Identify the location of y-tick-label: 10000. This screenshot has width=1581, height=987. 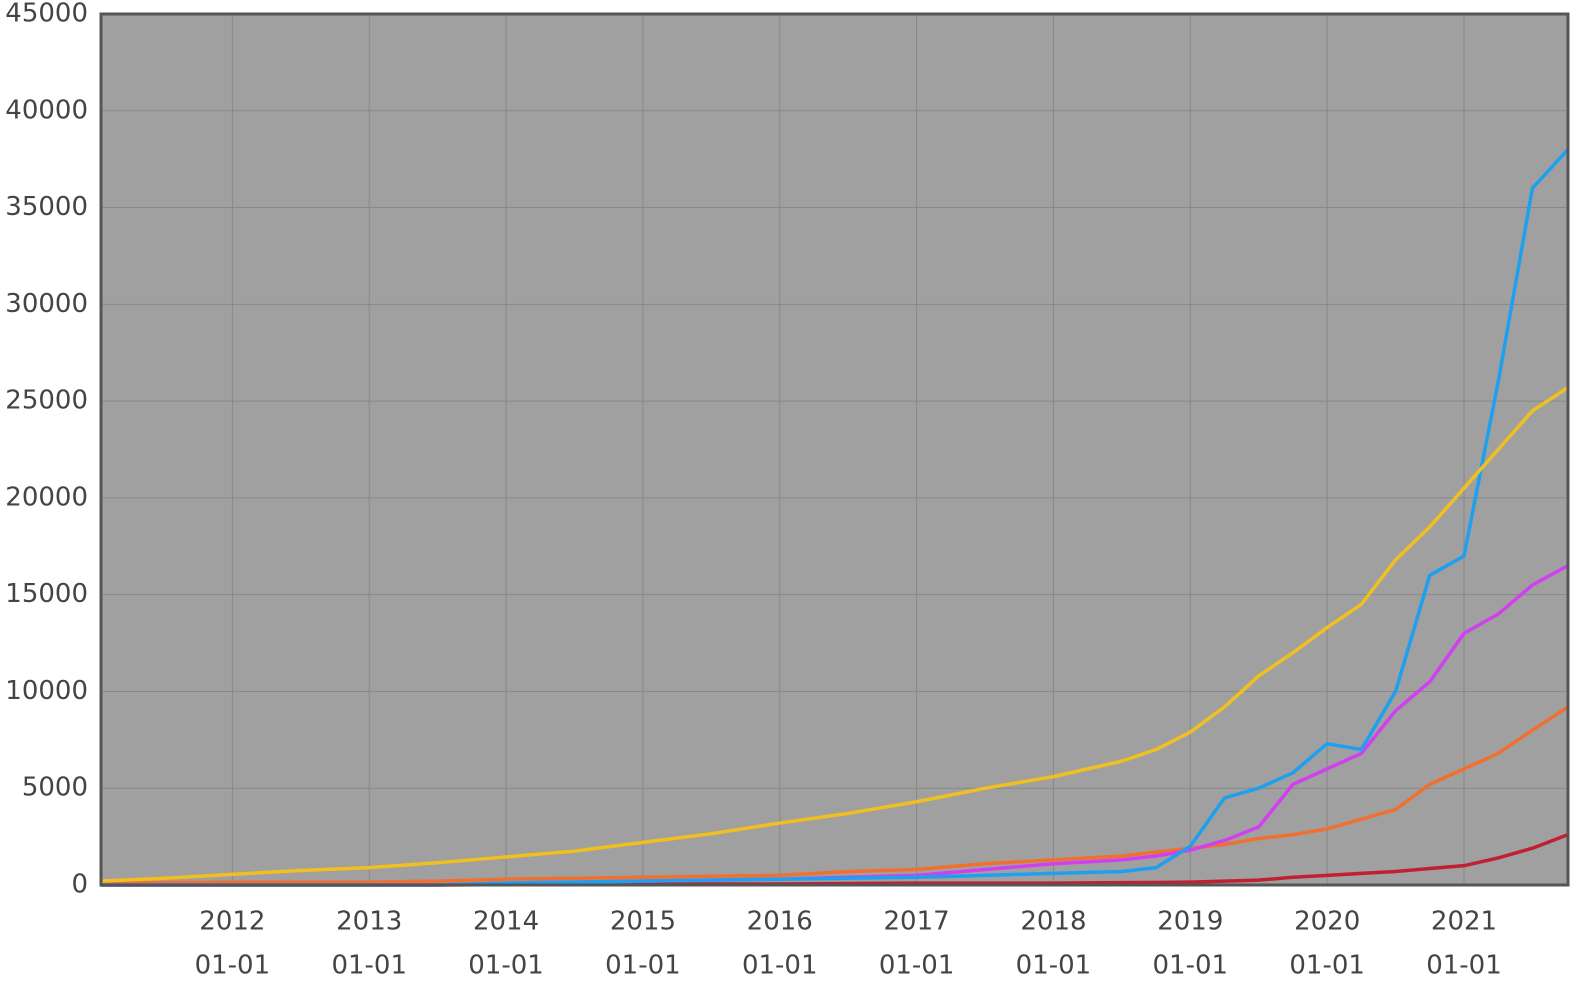
(46, 691).